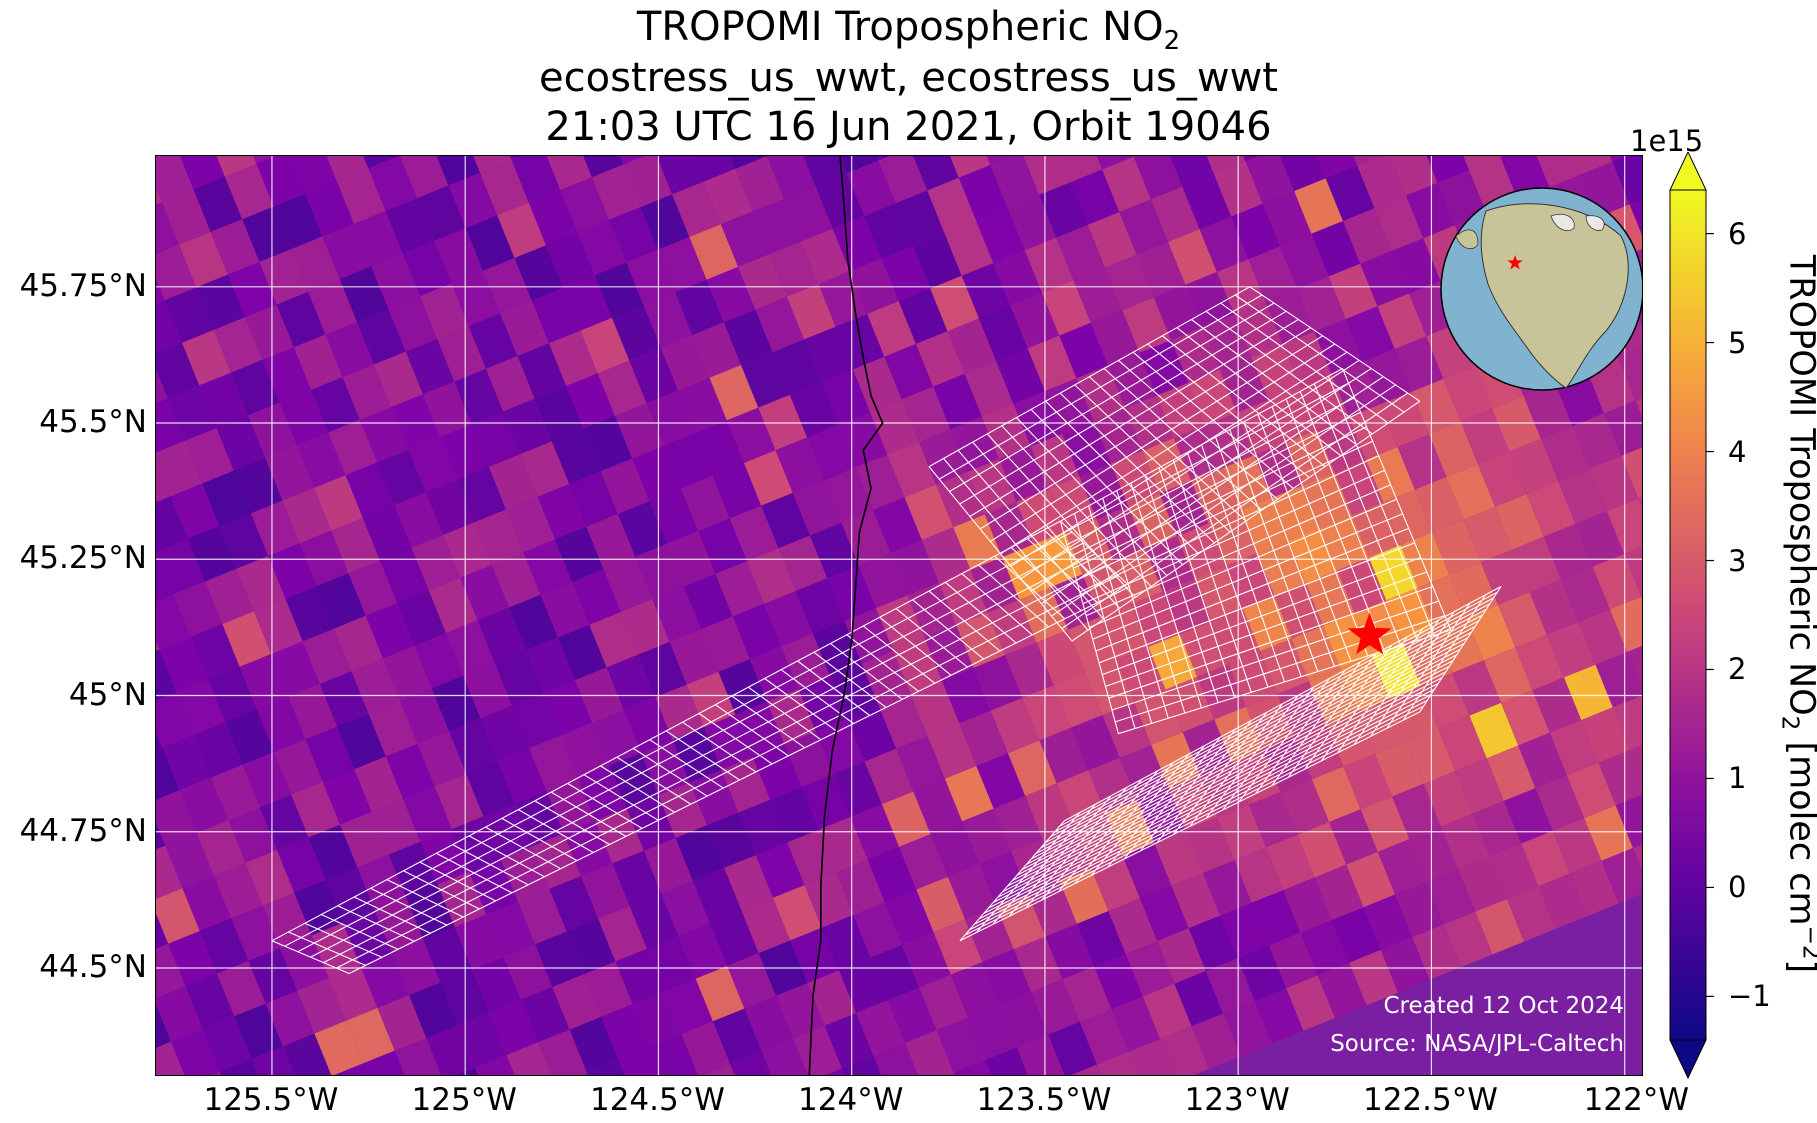  What do you see at coordinates (1541, 289) in the screenshot?
I see `inset-globe` at bounding box center [1541, 289].